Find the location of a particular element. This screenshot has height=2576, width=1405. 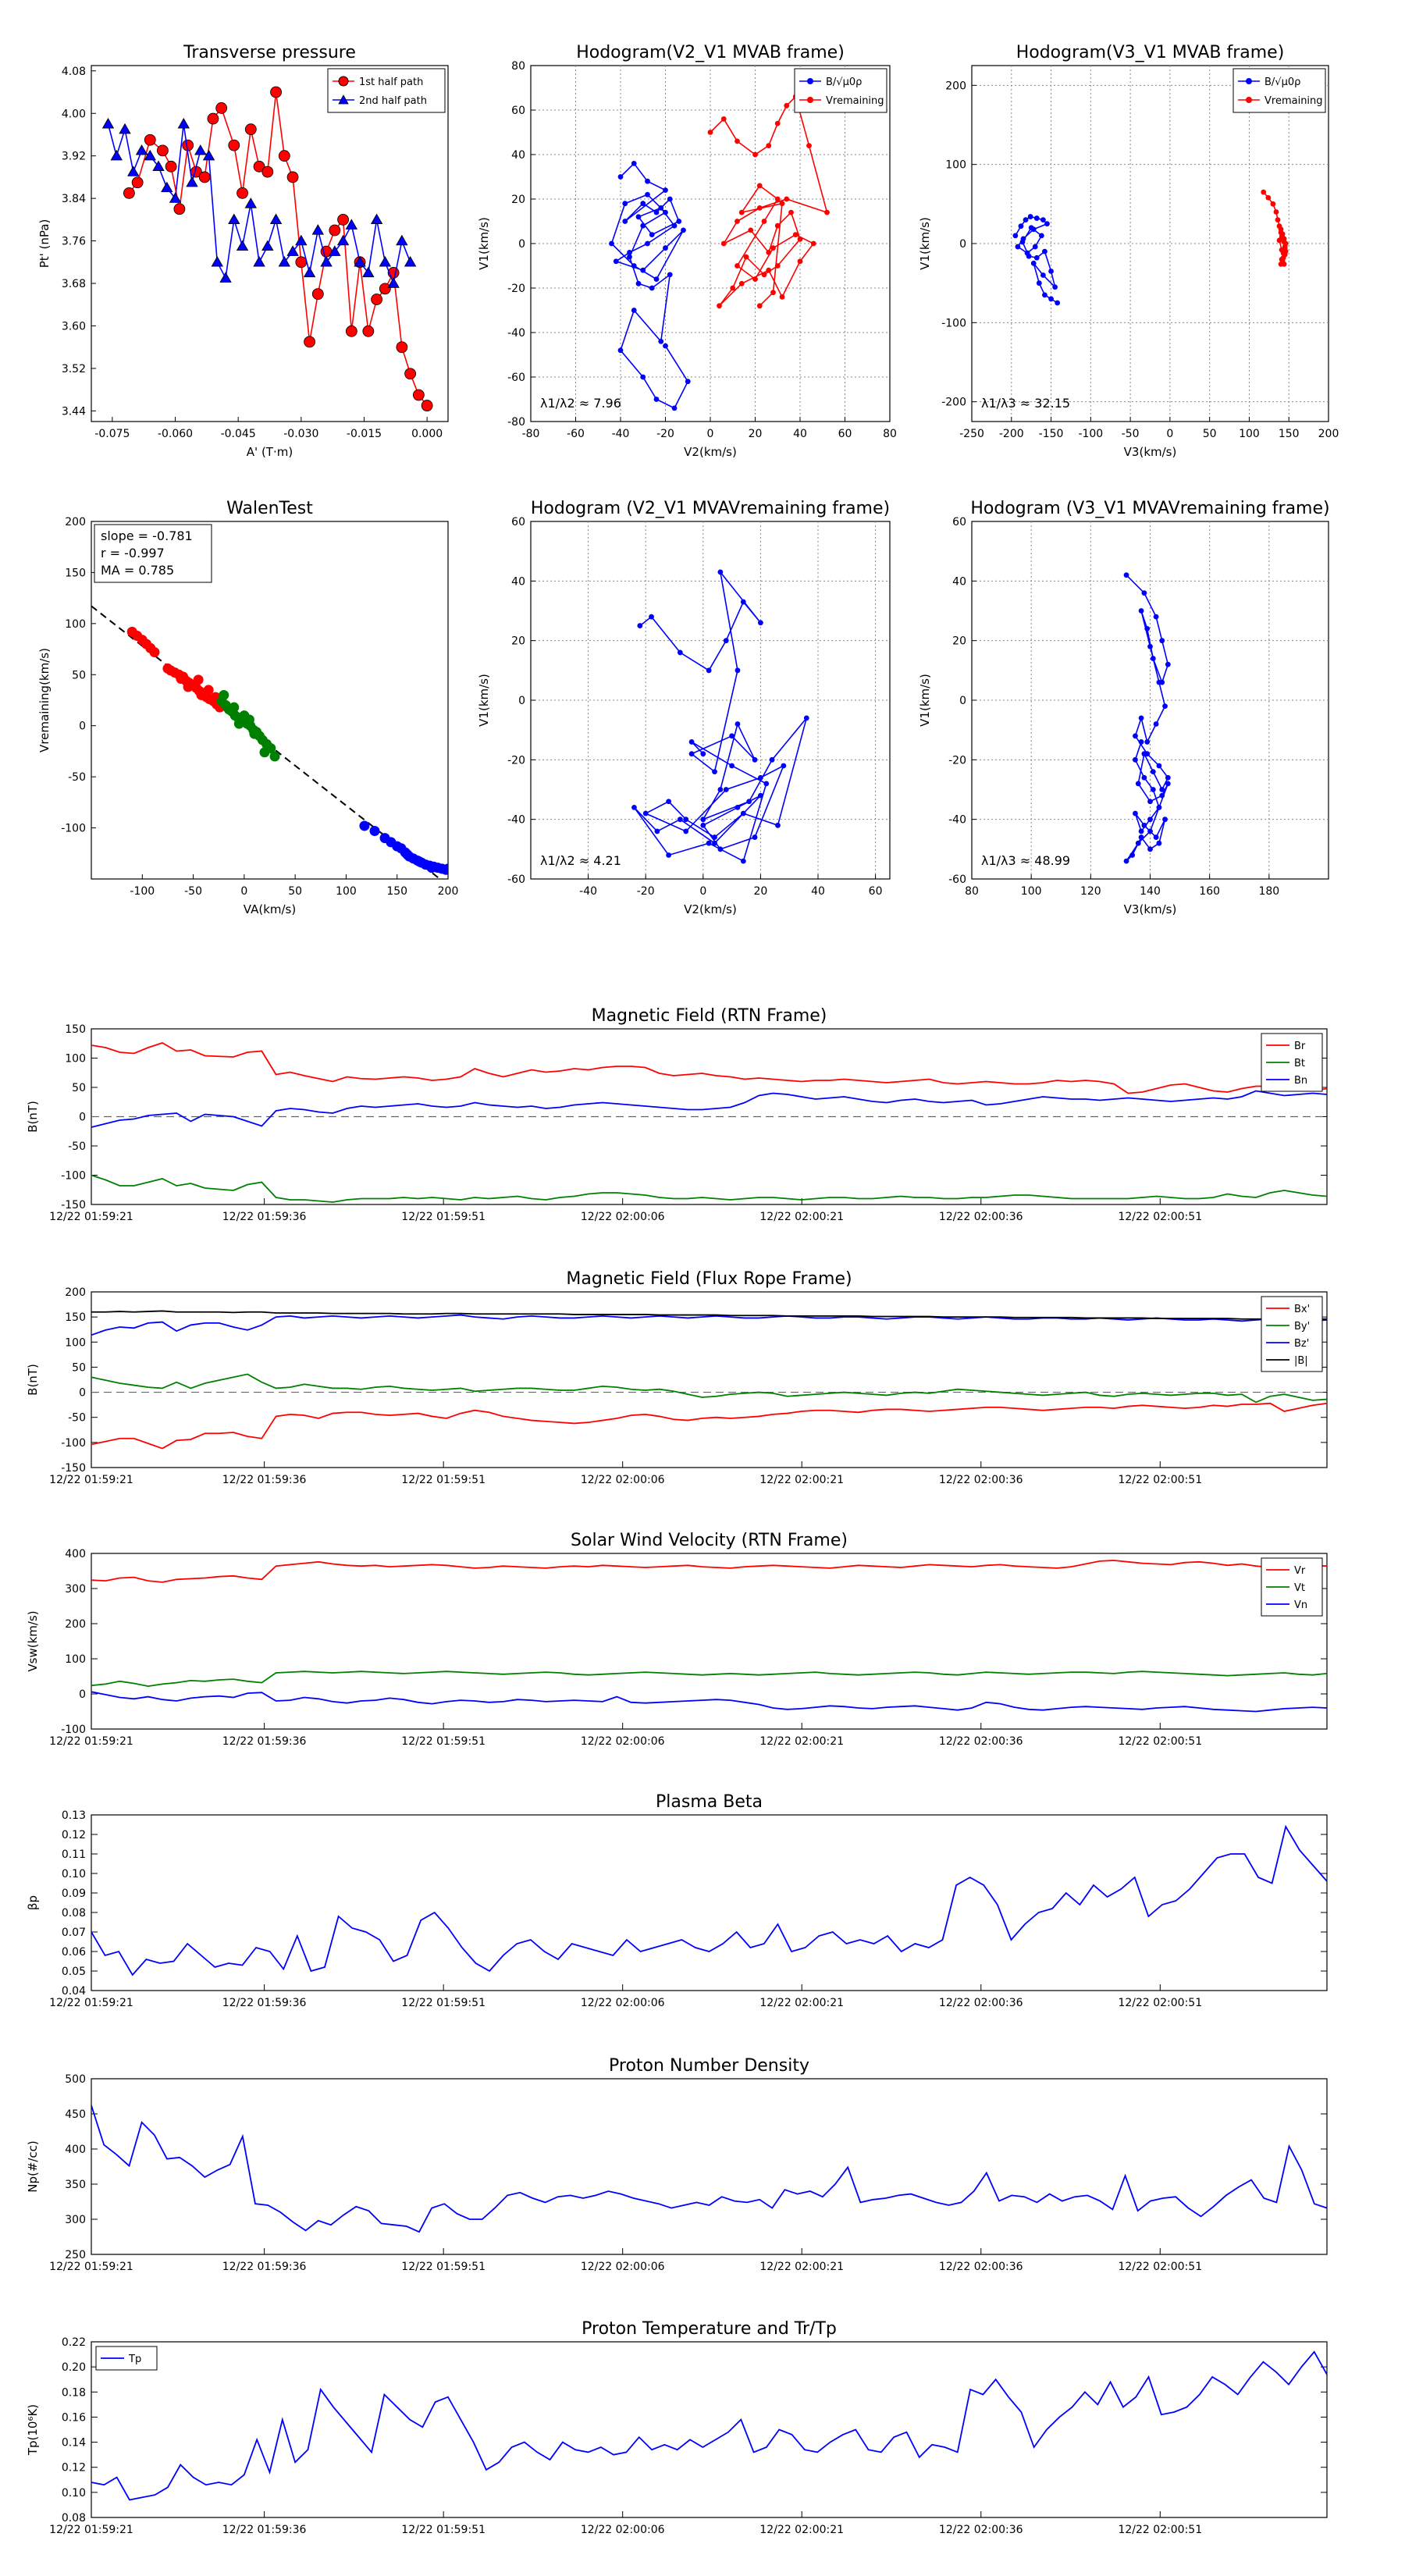

series-line-beta is located at coordinates (709, 1900).